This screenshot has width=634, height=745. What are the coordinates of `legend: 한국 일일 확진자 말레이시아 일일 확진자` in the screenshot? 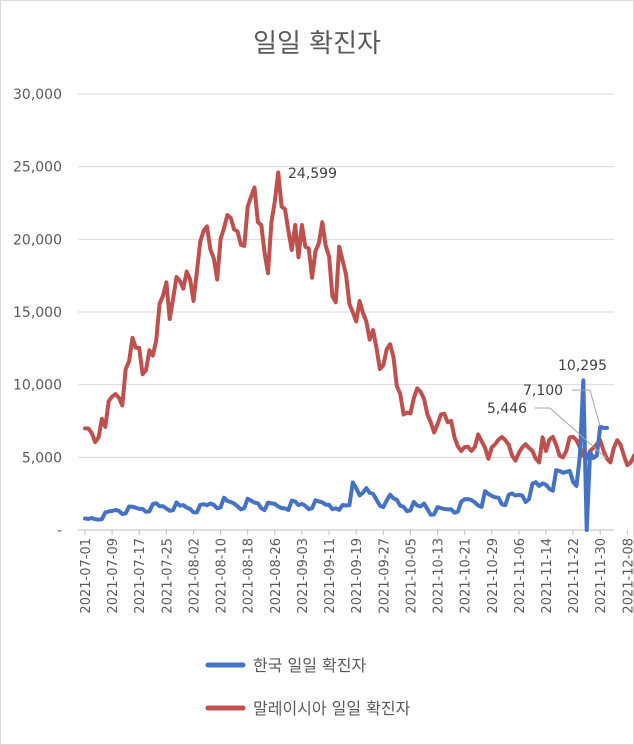 It's located at (308, 687).